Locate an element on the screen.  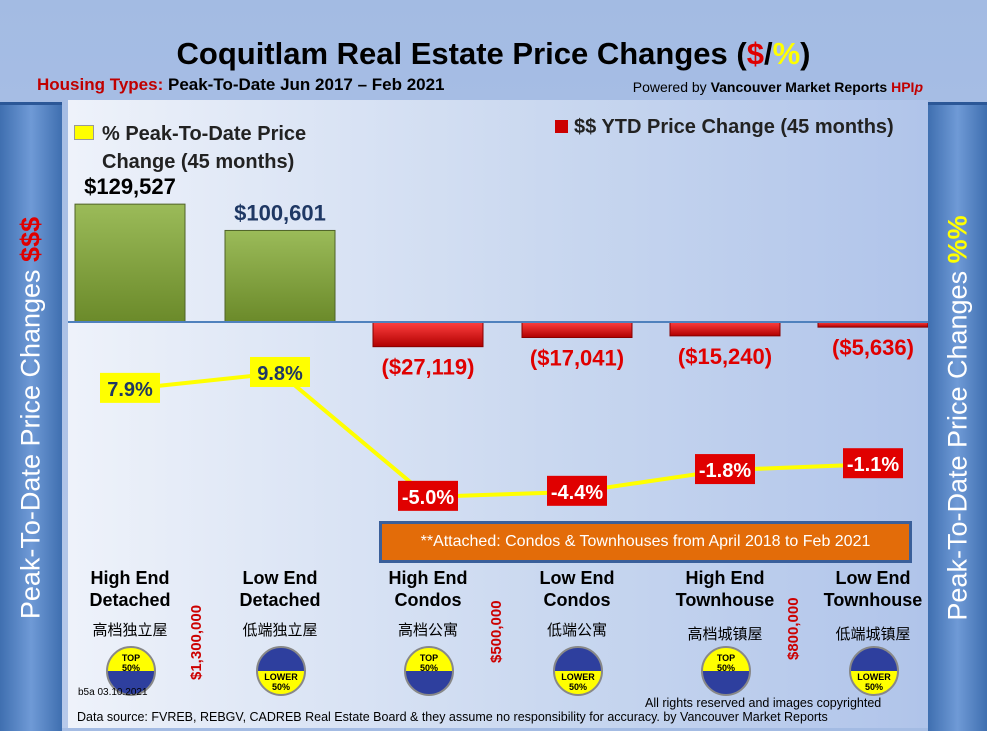
price-threshold: $800,000 is located at coordinates (793, 628).